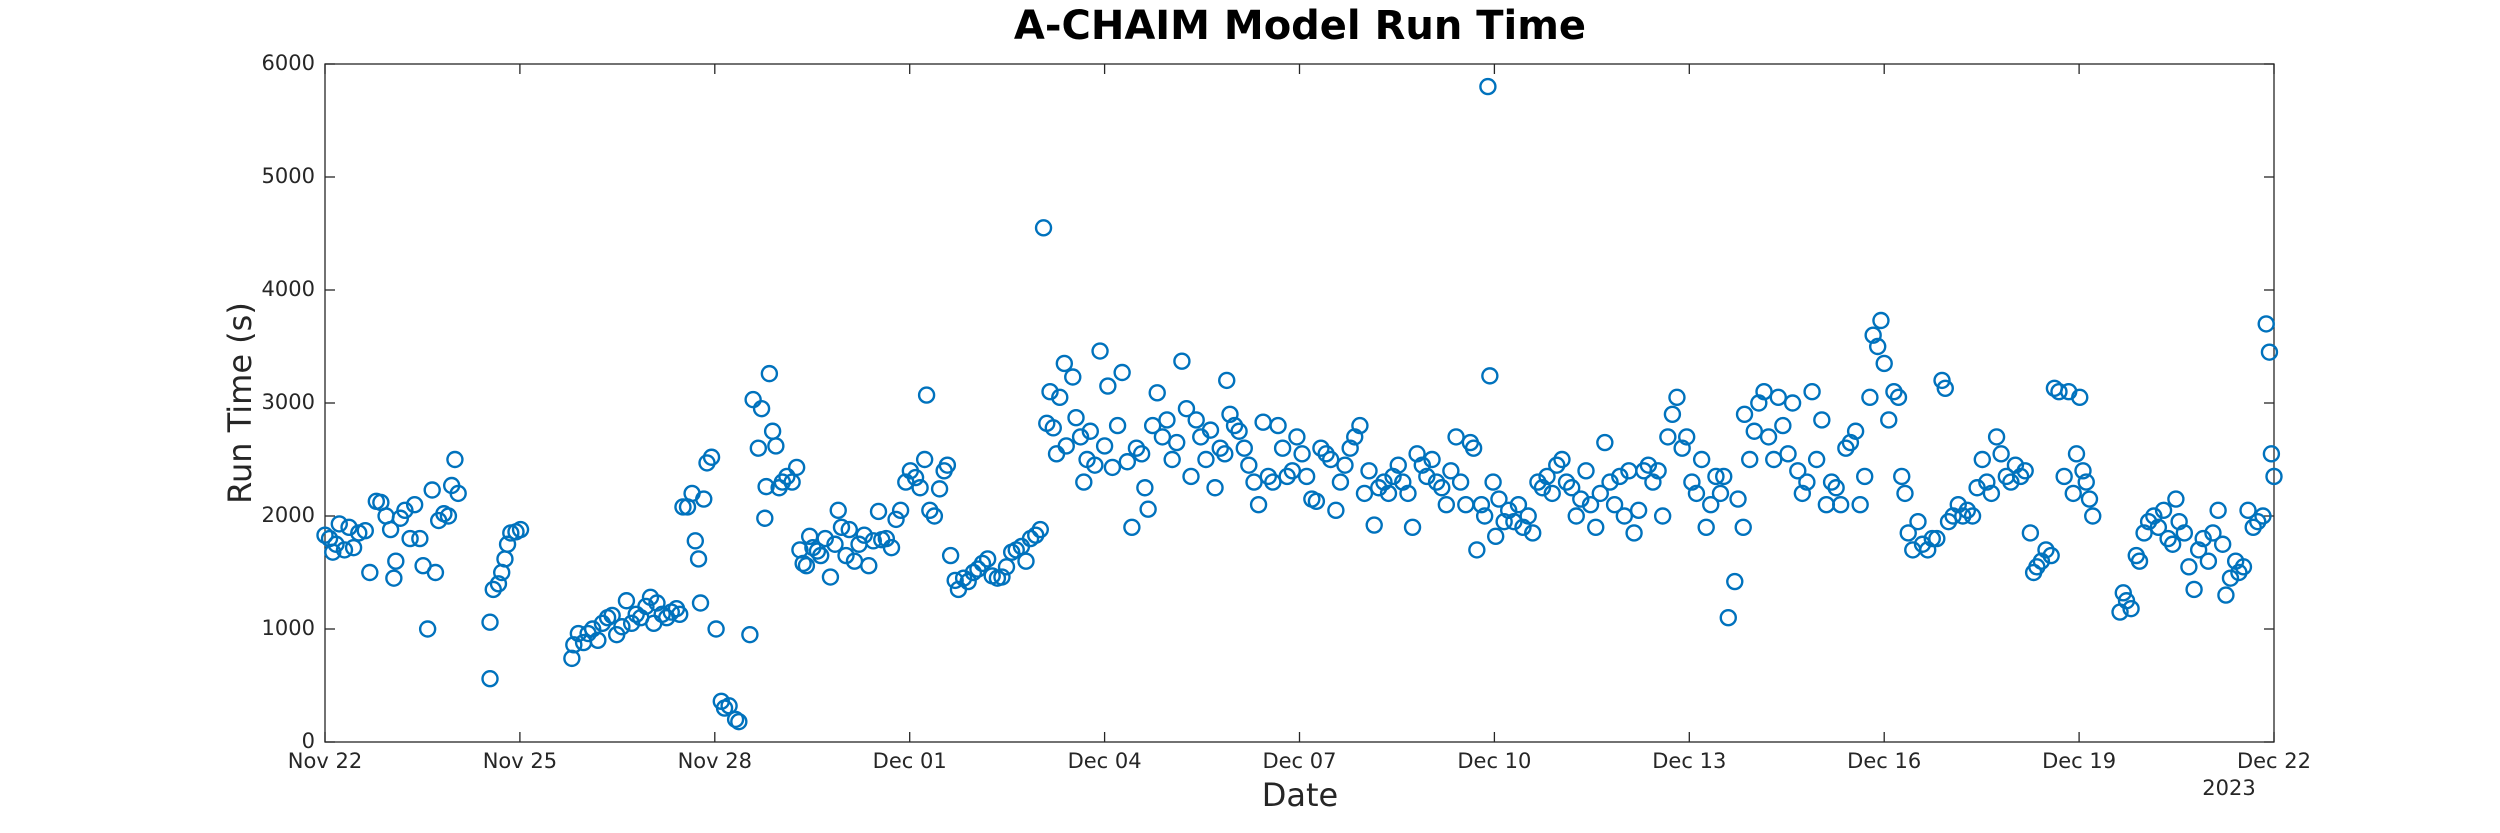 The height and width of the screenshot is (833, 2500). Describe the element at coordinates (2079, 761) in the screenshot. I see `x-tick-label: Dec 19` at that location.